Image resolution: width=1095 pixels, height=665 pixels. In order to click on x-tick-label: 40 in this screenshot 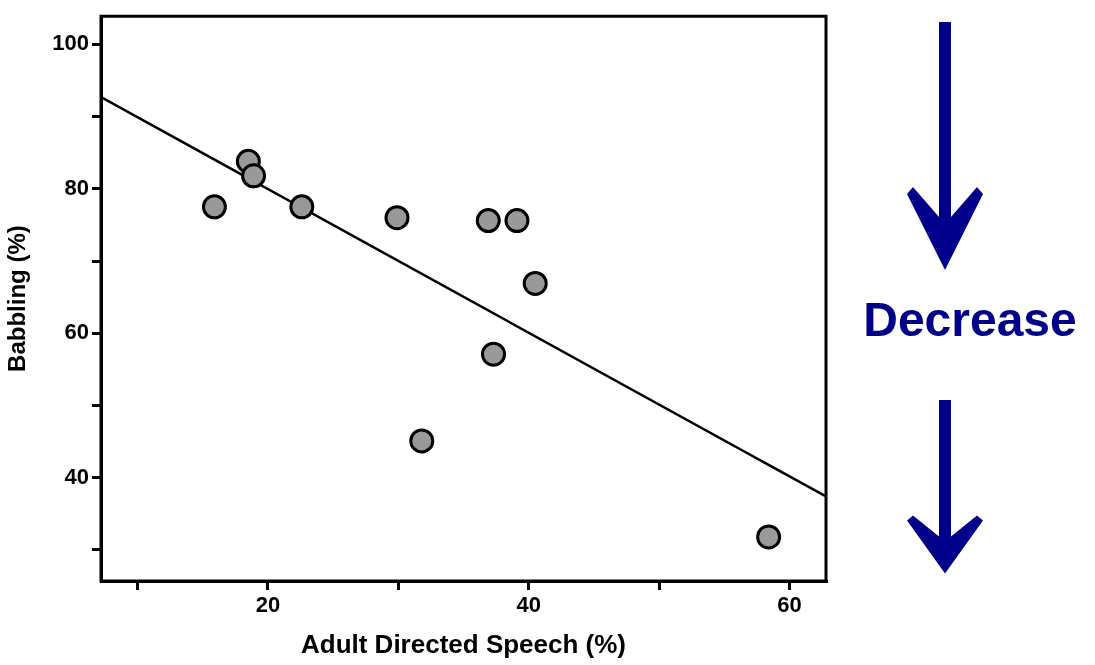, I will do `click(528, 605)`.